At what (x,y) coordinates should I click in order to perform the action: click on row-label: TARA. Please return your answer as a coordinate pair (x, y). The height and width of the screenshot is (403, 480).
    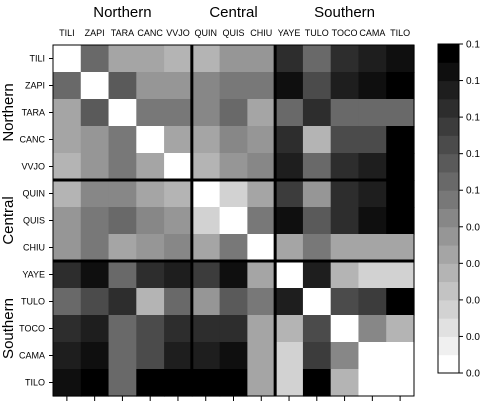
    Looking at the image, I should click on (33, 113).